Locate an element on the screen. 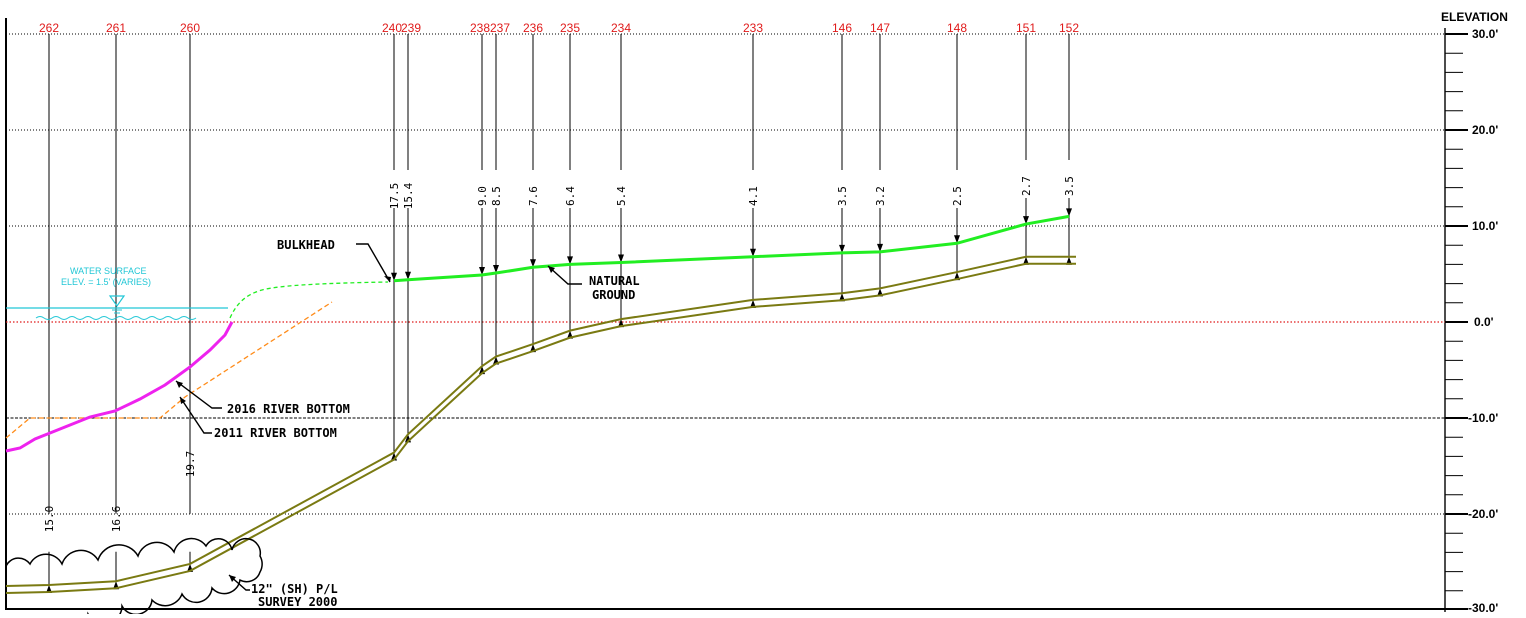 Image resolution: width=1526 pixels, height=618 pixels. water-level-marker-icon is located at coordinates (117, 301).